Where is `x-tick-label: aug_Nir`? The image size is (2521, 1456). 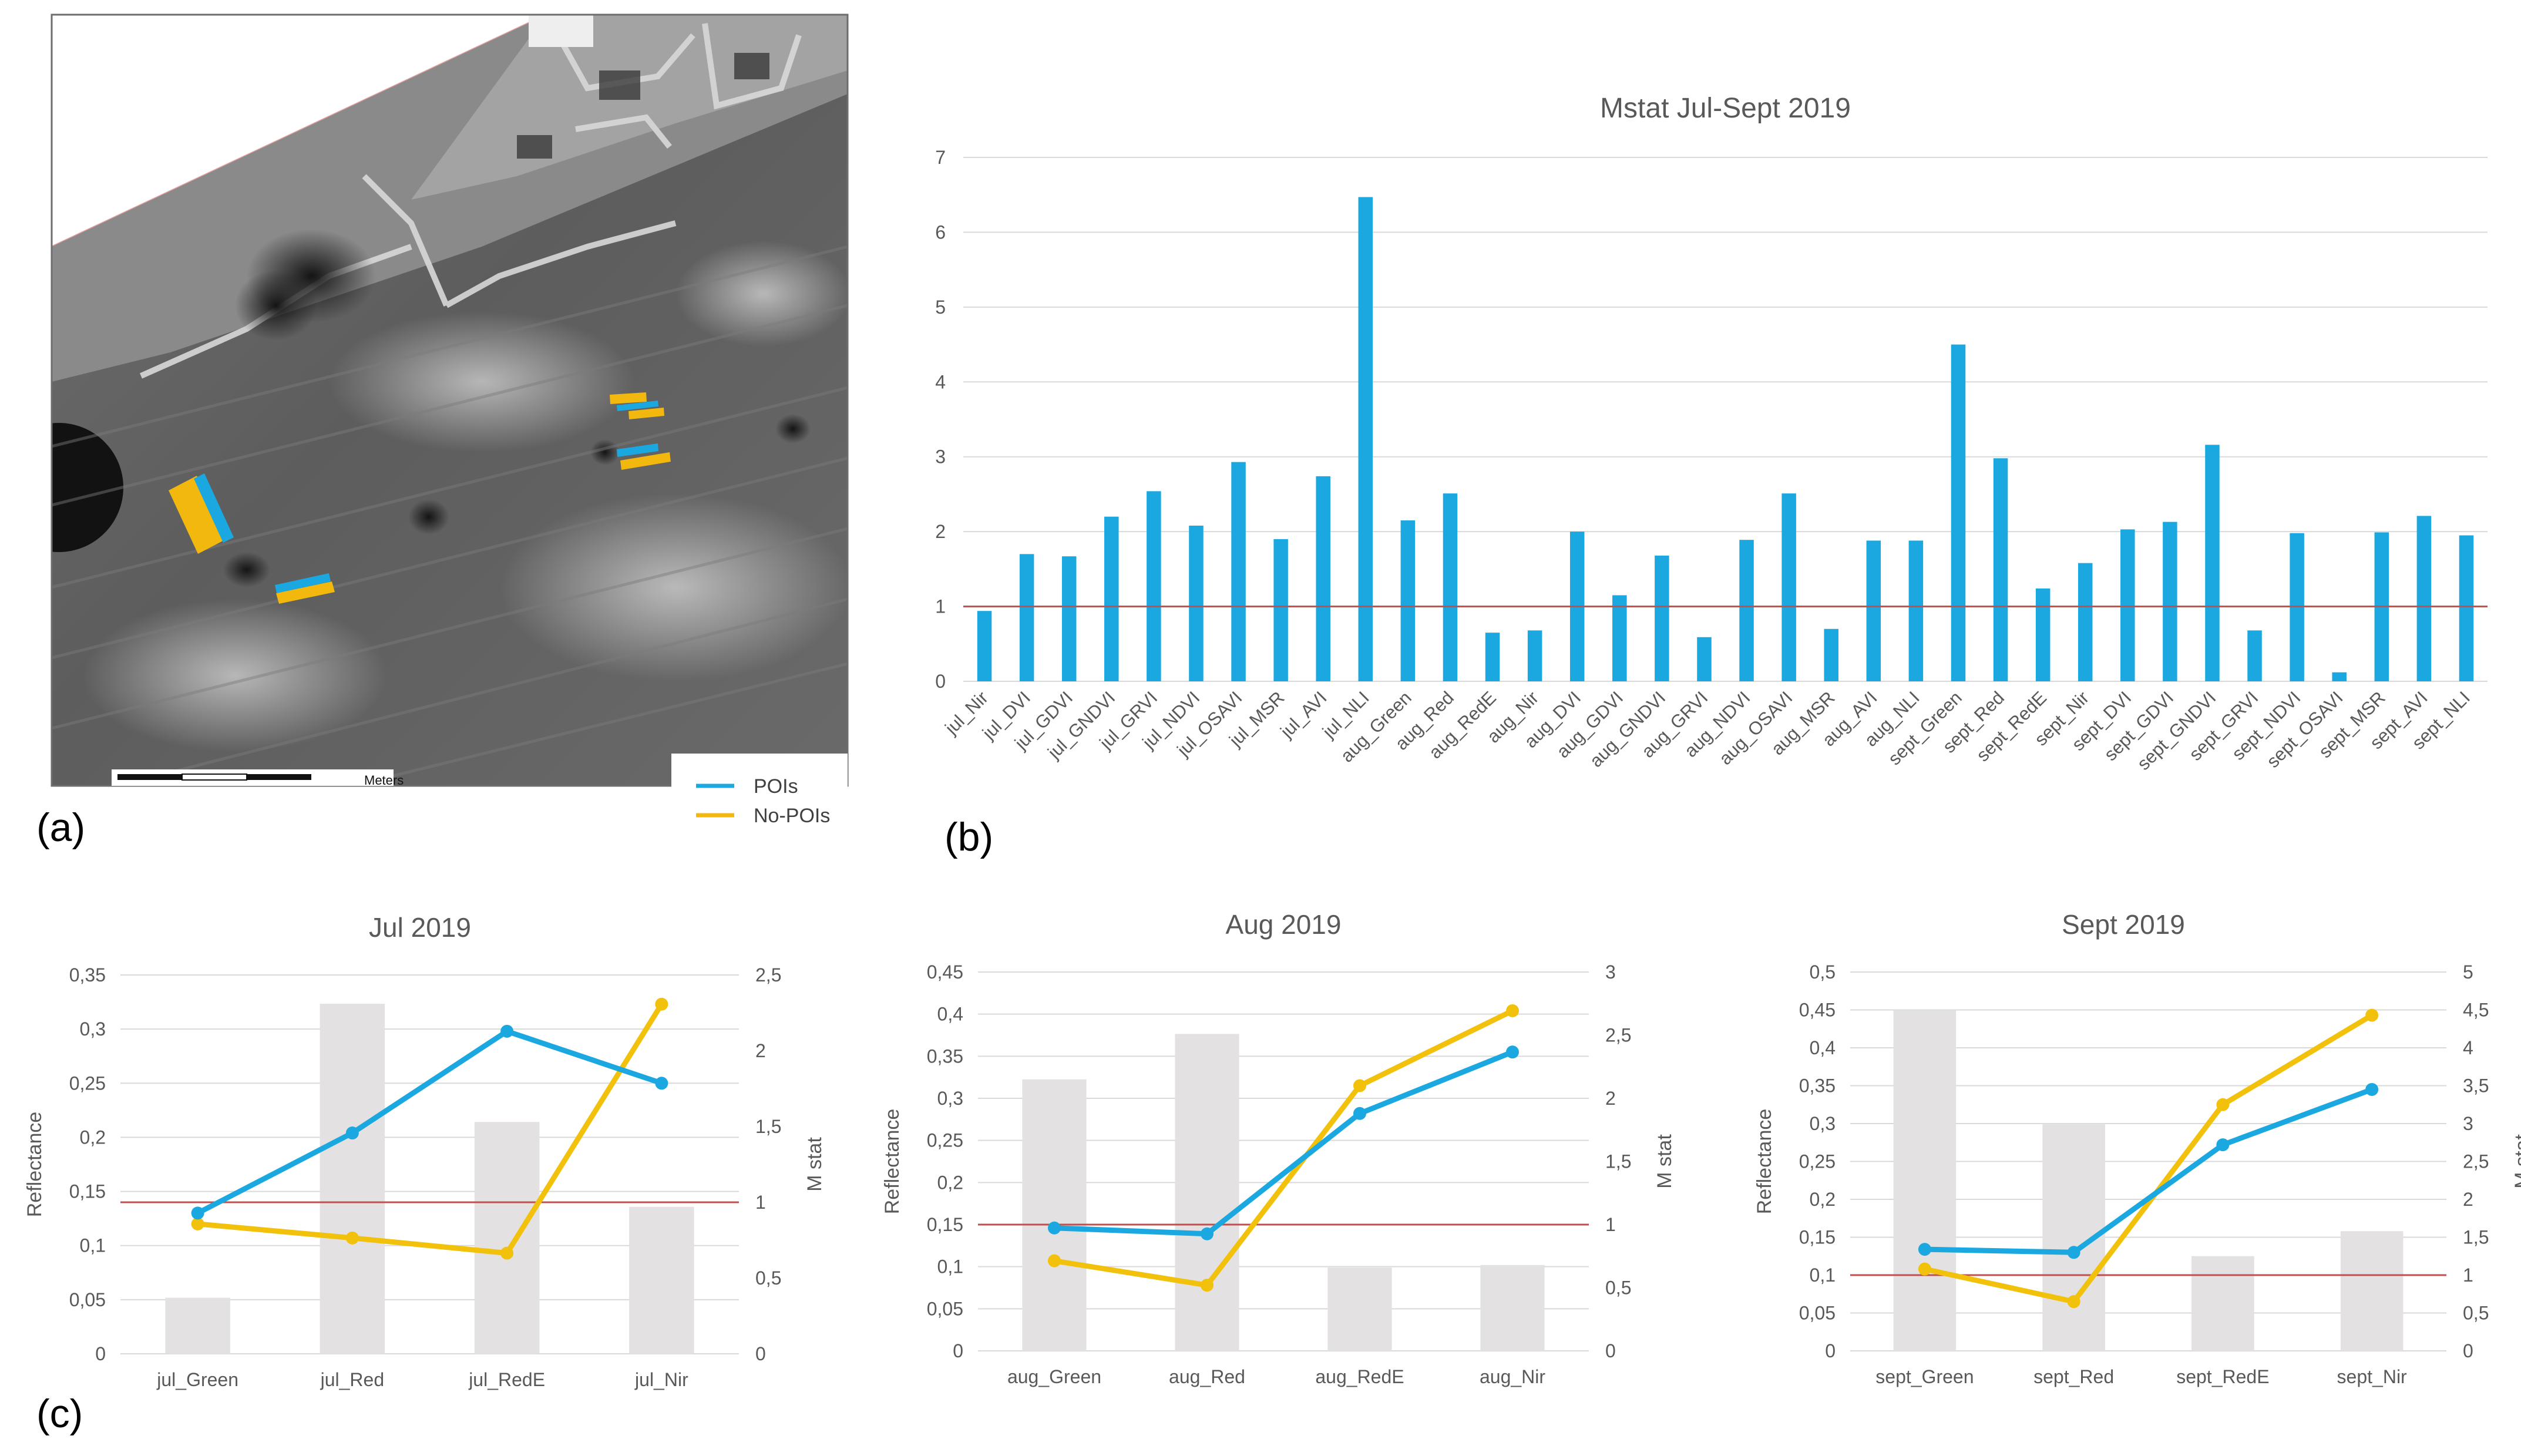
x-tick-label: aug_Nir is located at coordinates (1512, 1376).